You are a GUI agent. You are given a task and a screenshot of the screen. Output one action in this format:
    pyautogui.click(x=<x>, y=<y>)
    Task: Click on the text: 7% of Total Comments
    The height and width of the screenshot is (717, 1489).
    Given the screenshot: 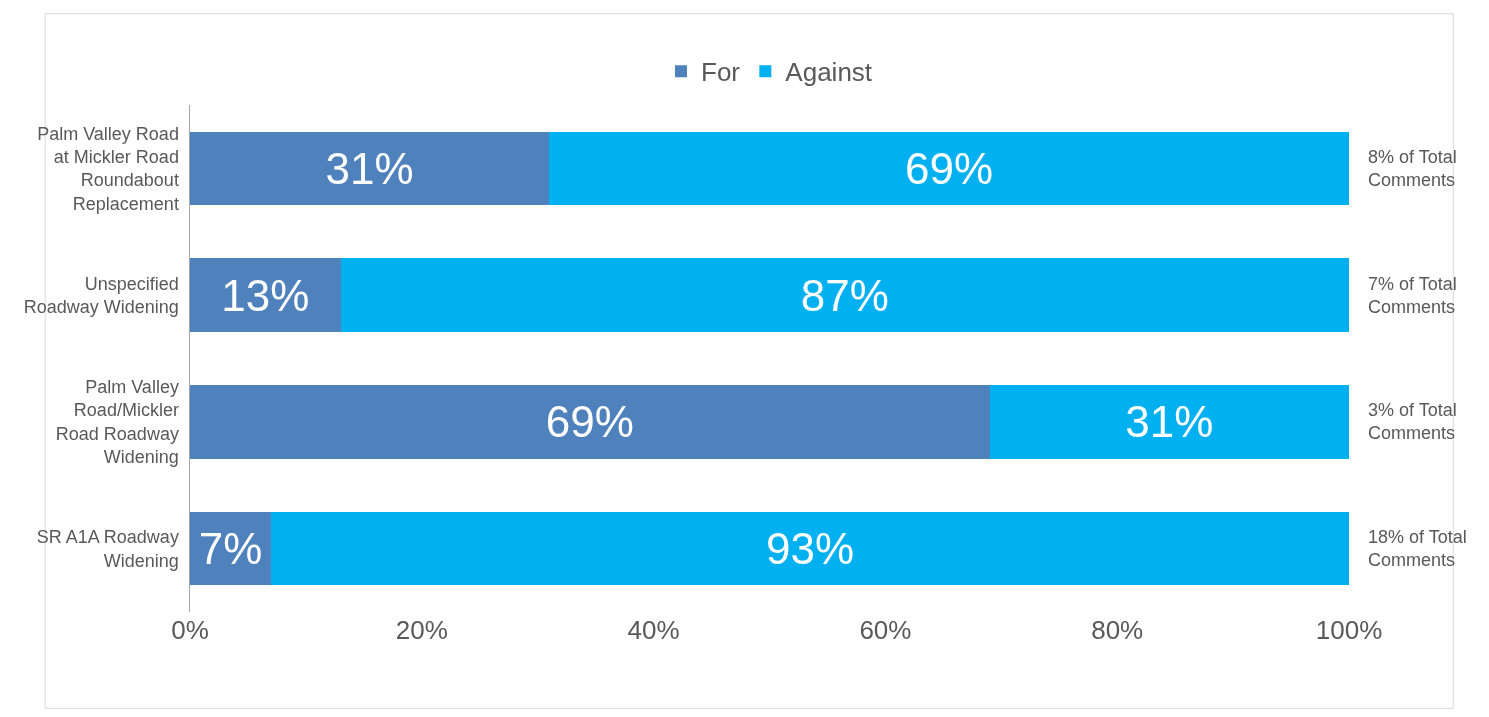 What is the action you would take?
    pyautogui.click(x=1412, y=296)
    